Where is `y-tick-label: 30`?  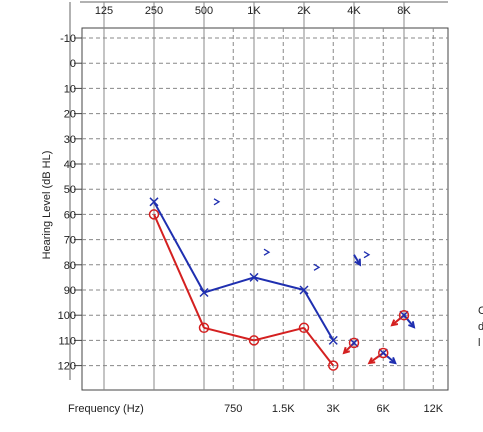
y-tick-label: 30 is located at coordinates (70, 140).